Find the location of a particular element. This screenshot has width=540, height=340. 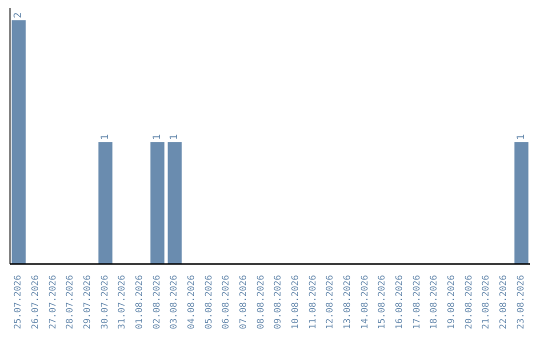

x-tick-label: 19.08.2026 is located at coordinates (452, 302).